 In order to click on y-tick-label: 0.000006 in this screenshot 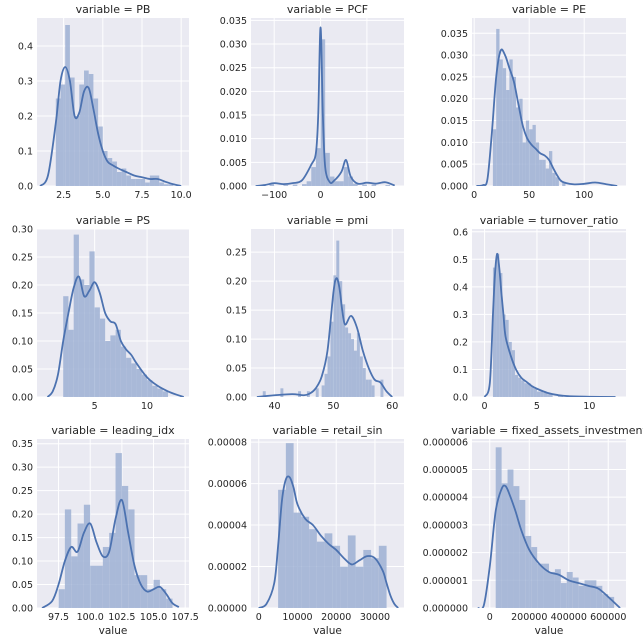, I will do `click(445, 442)`.